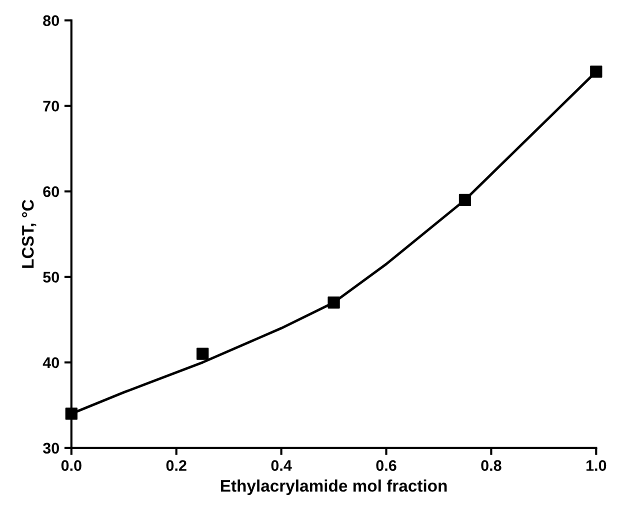 The image size is (621, 509). I want to click on x-axis-title: Ethylacrylamide mol fraction, so click(333, 488).